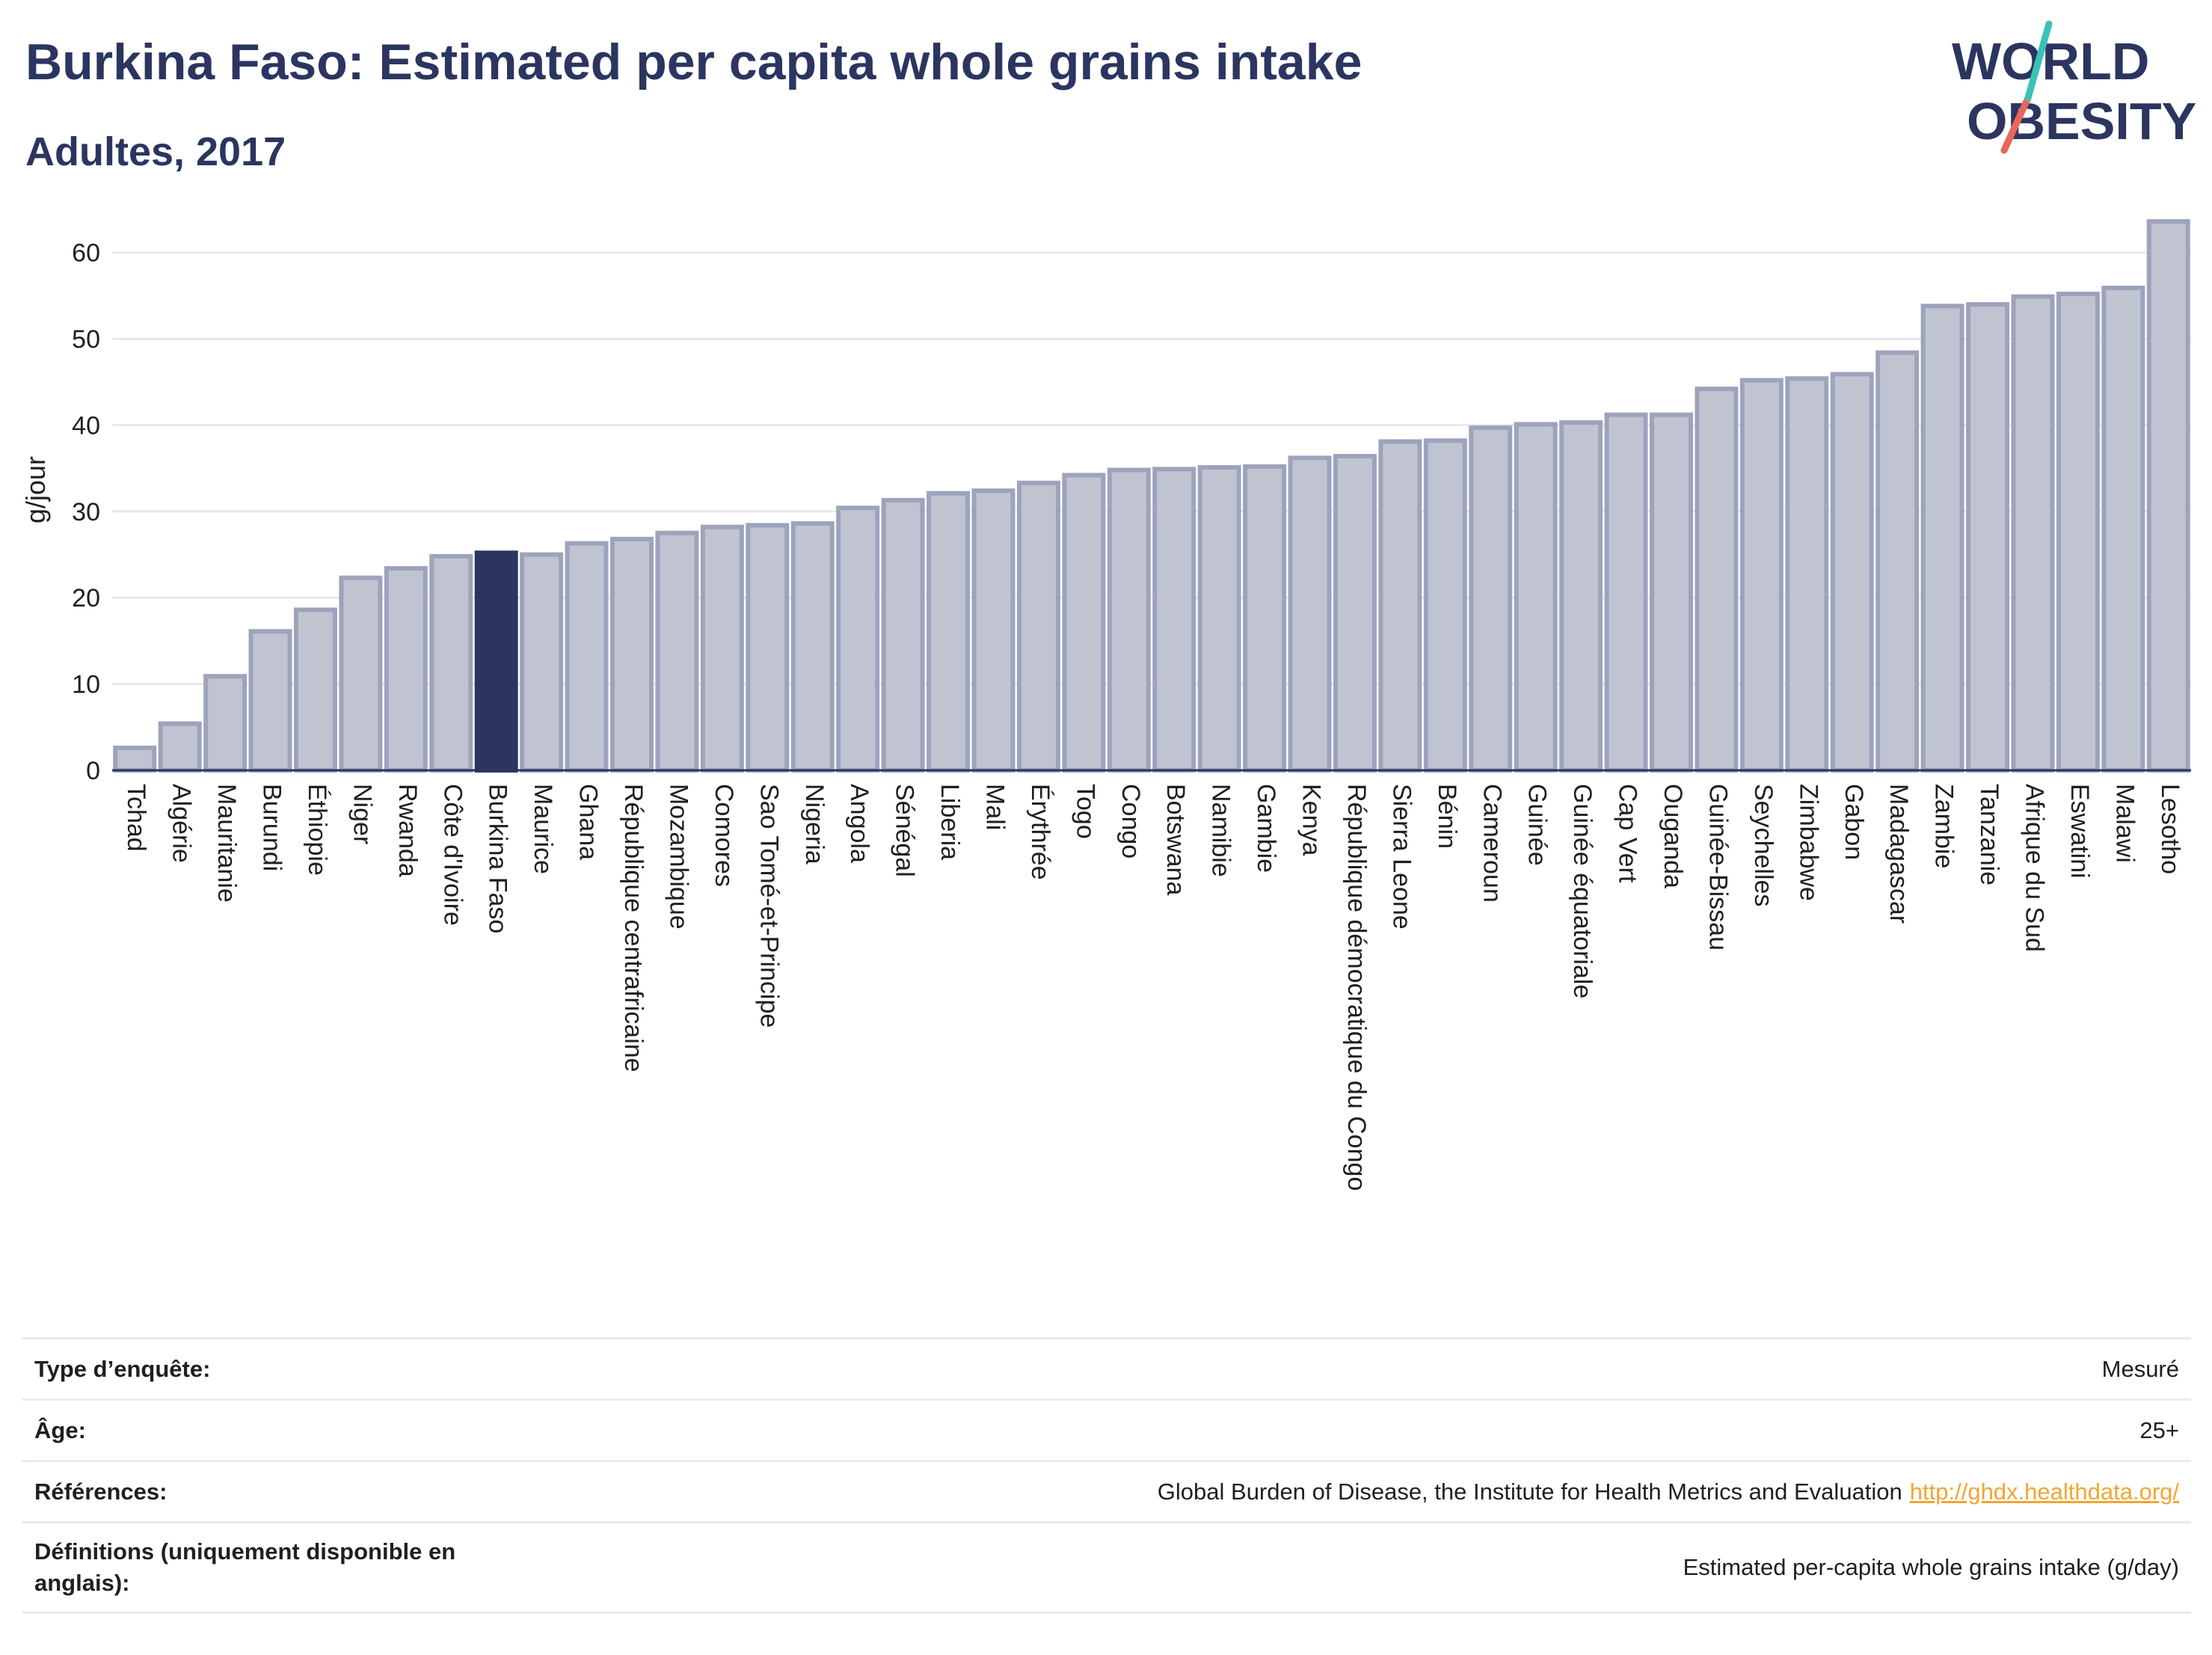 The height and width of the screenshot is (1655, 2212). I want to click on survey-type-value: Mesuré, so click(2140, 1368).